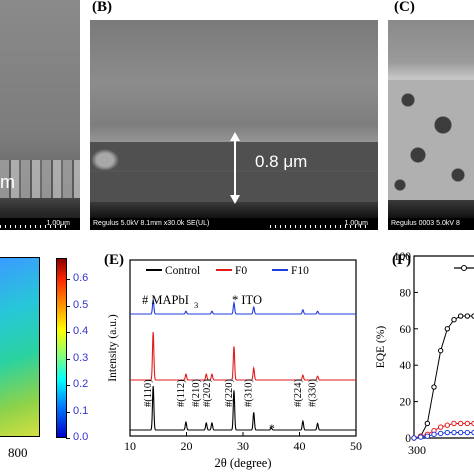 Image resolution: width=474 pixels, height=474 pixels. Describe the element at coordinates (165, 300) in the screenshot. I see `annotation-mapbi3: # MAPbI` at that location.